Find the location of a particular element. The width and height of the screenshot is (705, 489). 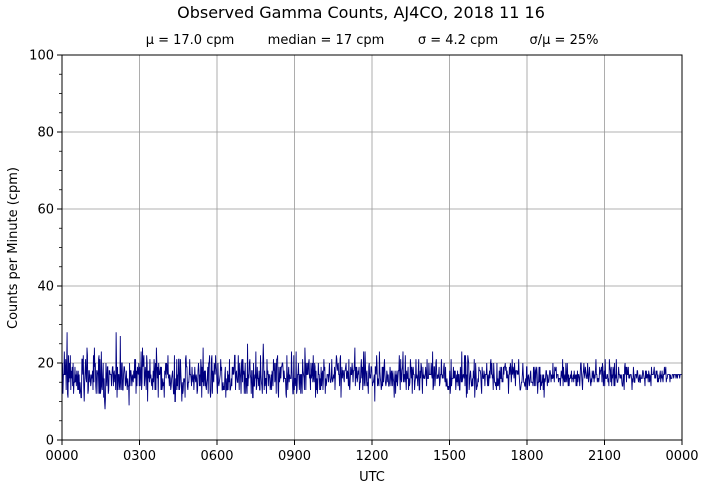

stat-sigma: σ = 4.2 cpm is located at coordinates (458, 40).